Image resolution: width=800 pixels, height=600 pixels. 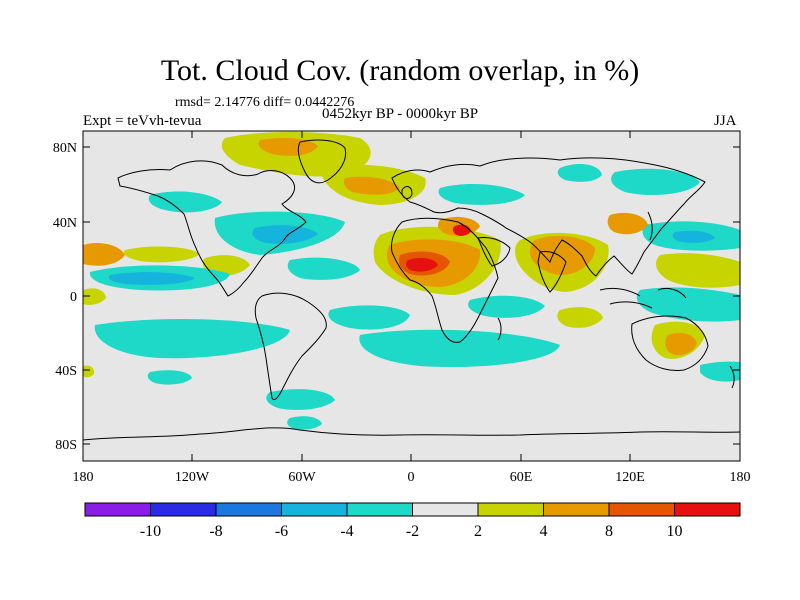 I want to click on anomaly-north-america-negative-core, so click(x=285, y=234).